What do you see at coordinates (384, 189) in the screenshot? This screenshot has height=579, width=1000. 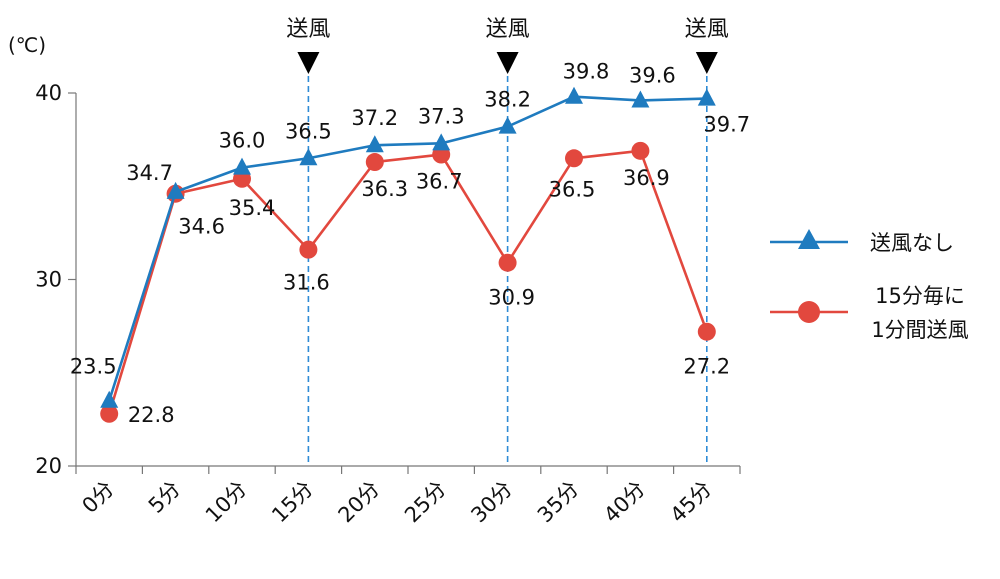 I see `data-label: 36.3` at bounding box center [384, 189].